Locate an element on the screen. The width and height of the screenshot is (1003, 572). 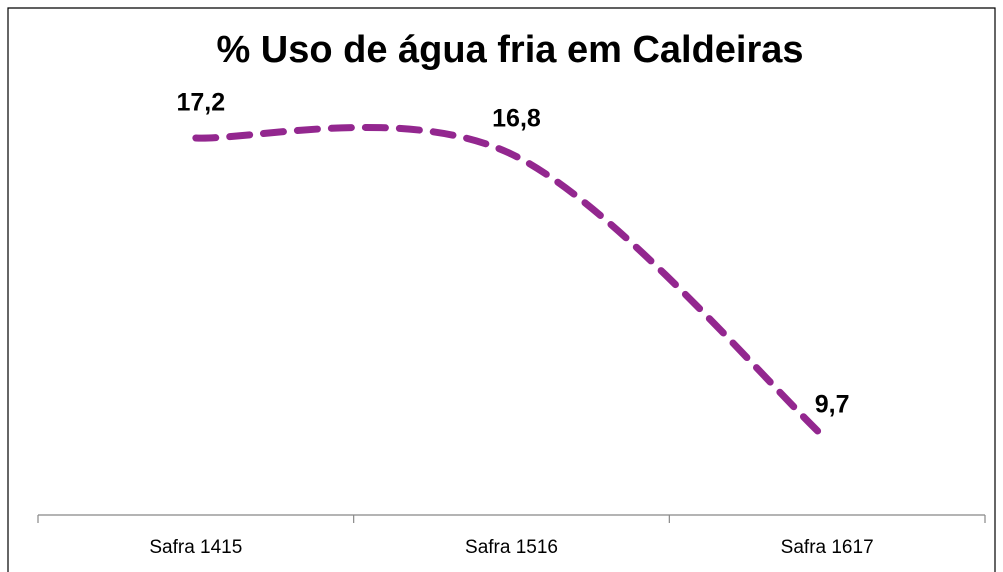
x-tick-label: Safra 1415 is located at coordinates (195, 547).